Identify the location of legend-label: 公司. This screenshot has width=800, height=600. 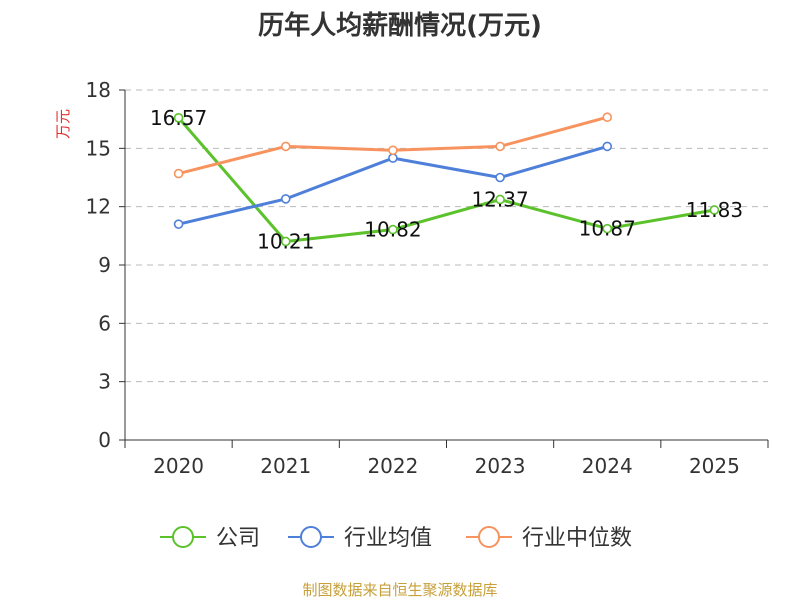
(238, 538).